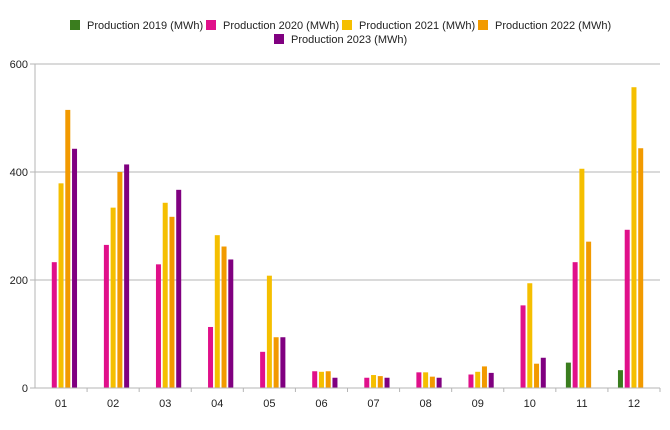  Describe the element at coordinates (165, 404) in the screenshot. I see `x-tick-label: 03` at that location.